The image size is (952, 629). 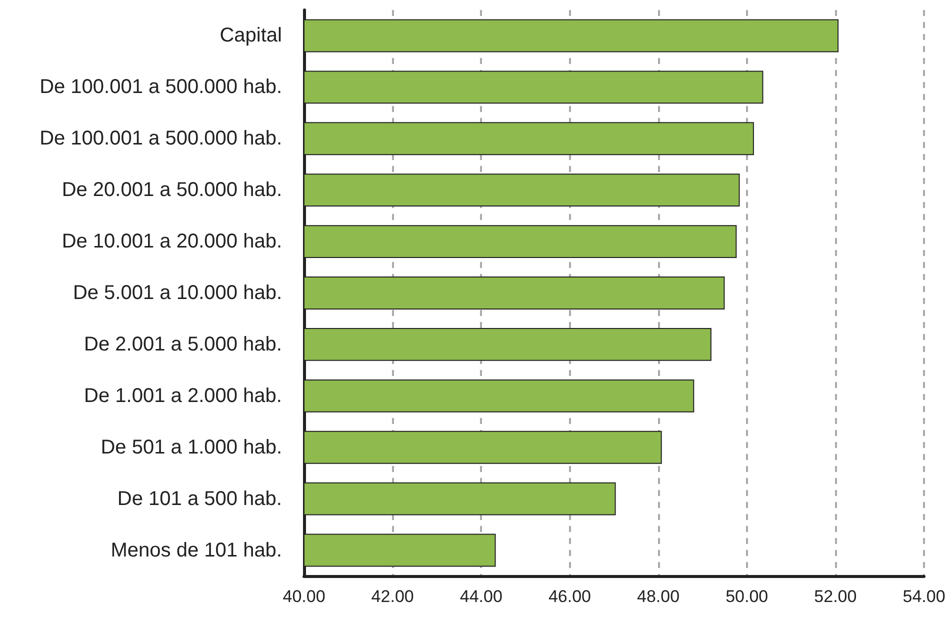 I want to click on y-tick-label: De 10.001 a 20.000 hab., so click(x=172, y=241).